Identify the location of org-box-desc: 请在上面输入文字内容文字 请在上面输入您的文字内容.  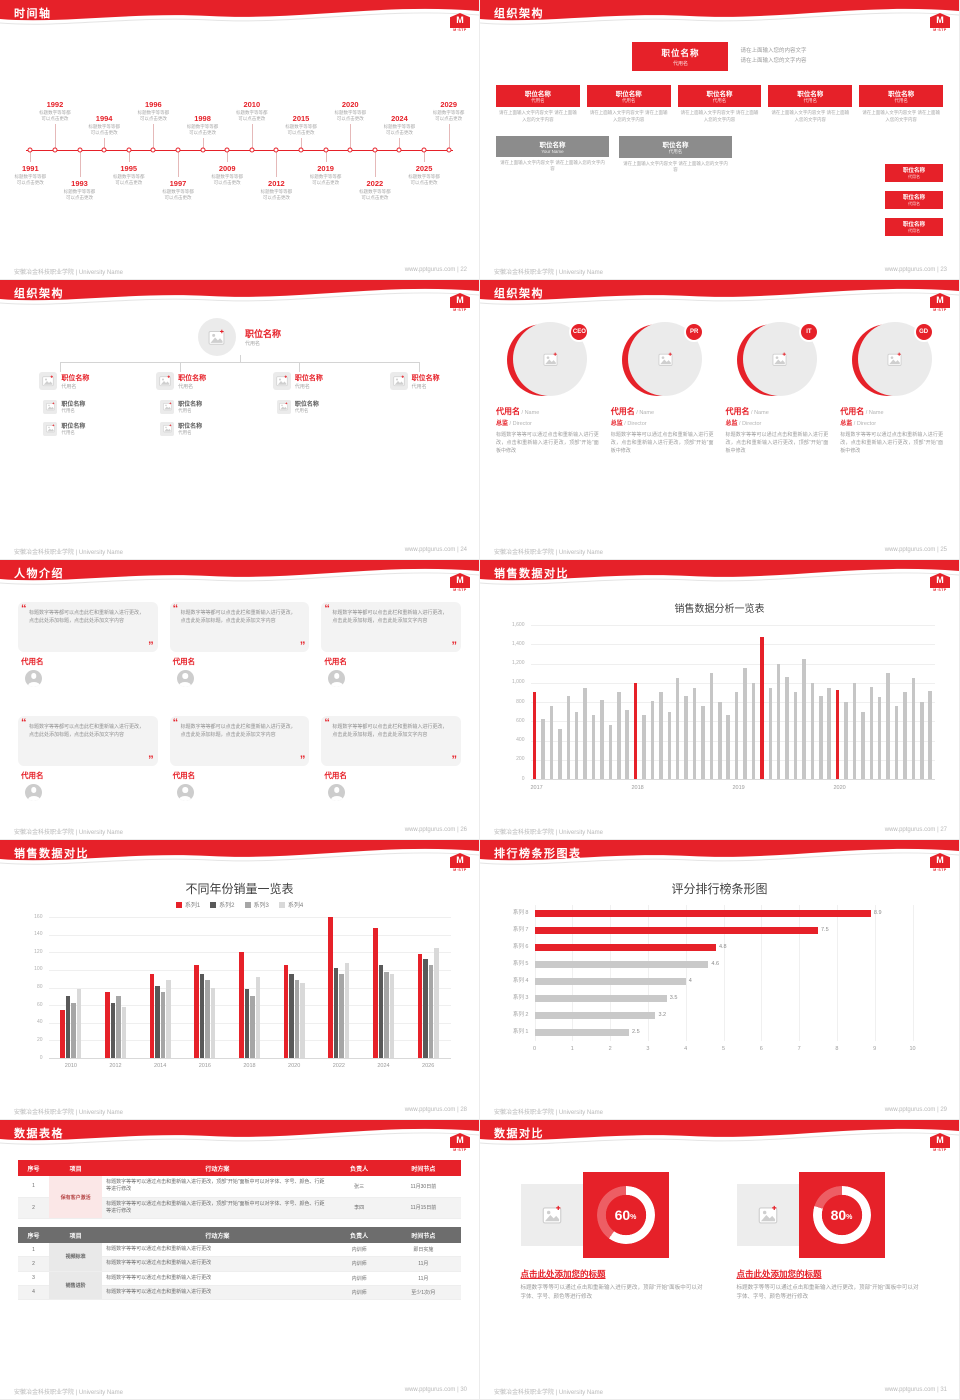
(719, 116).